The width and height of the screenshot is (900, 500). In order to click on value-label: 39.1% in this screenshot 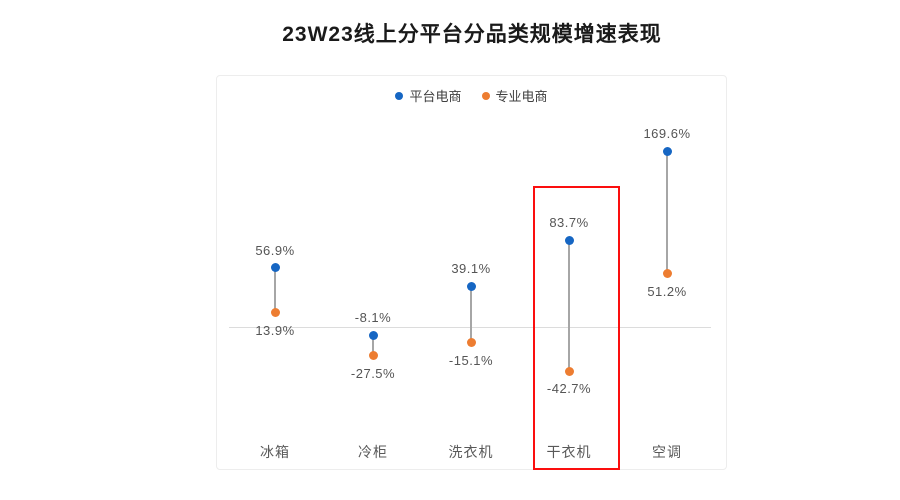, I will do `click(471, 269)`.